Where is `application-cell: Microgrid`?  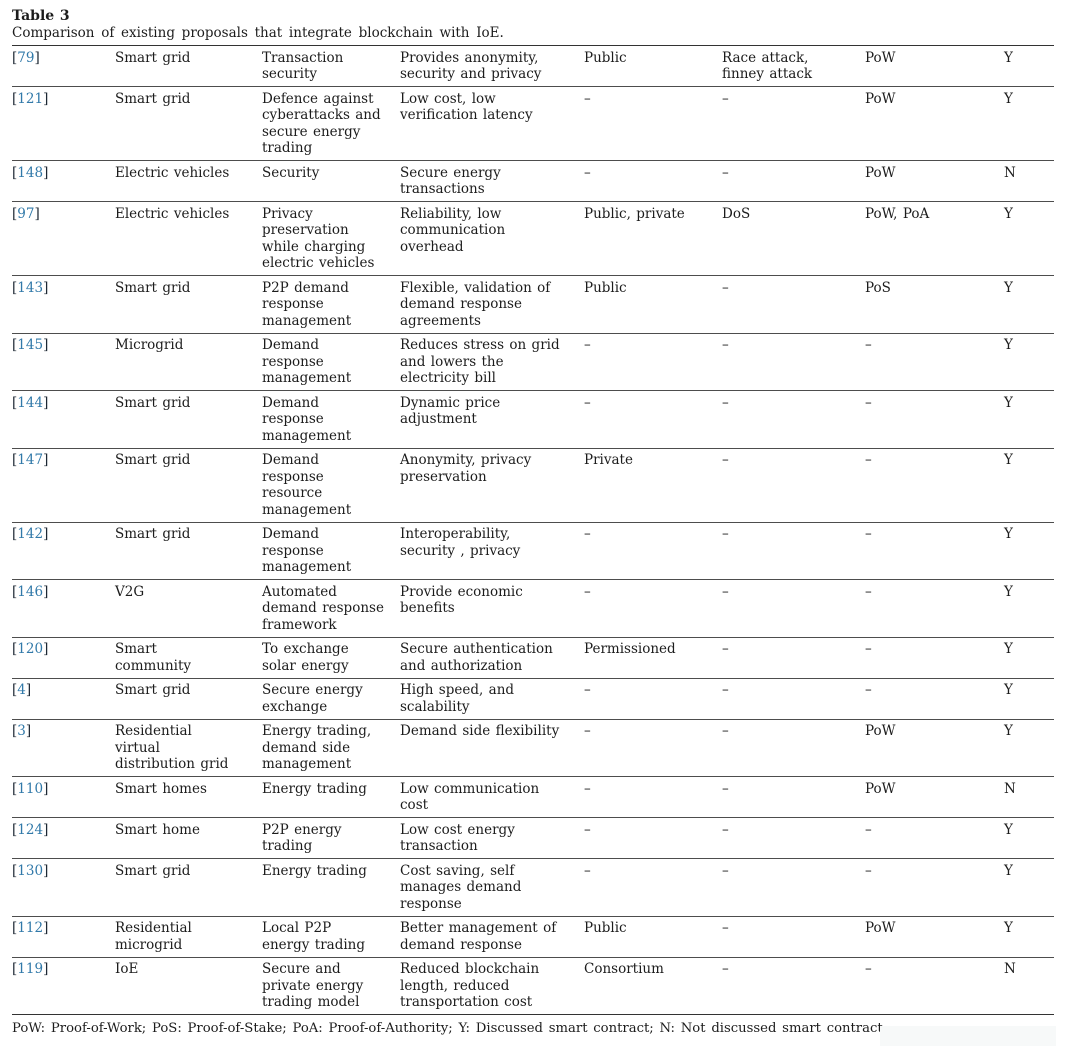 application-cell: Microgrid is located at coordinates (149, 345).